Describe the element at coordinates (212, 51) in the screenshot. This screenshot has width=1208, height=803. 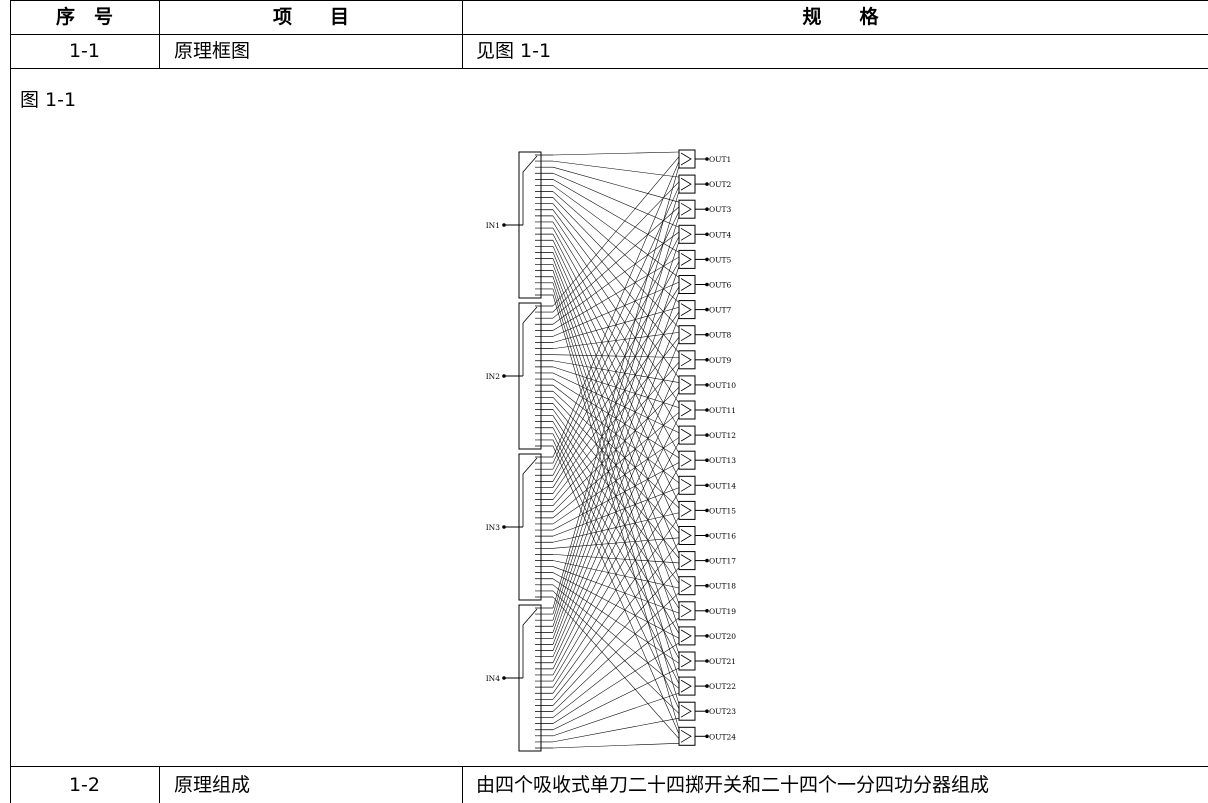
I see `row-item: 原理框图` at that location.